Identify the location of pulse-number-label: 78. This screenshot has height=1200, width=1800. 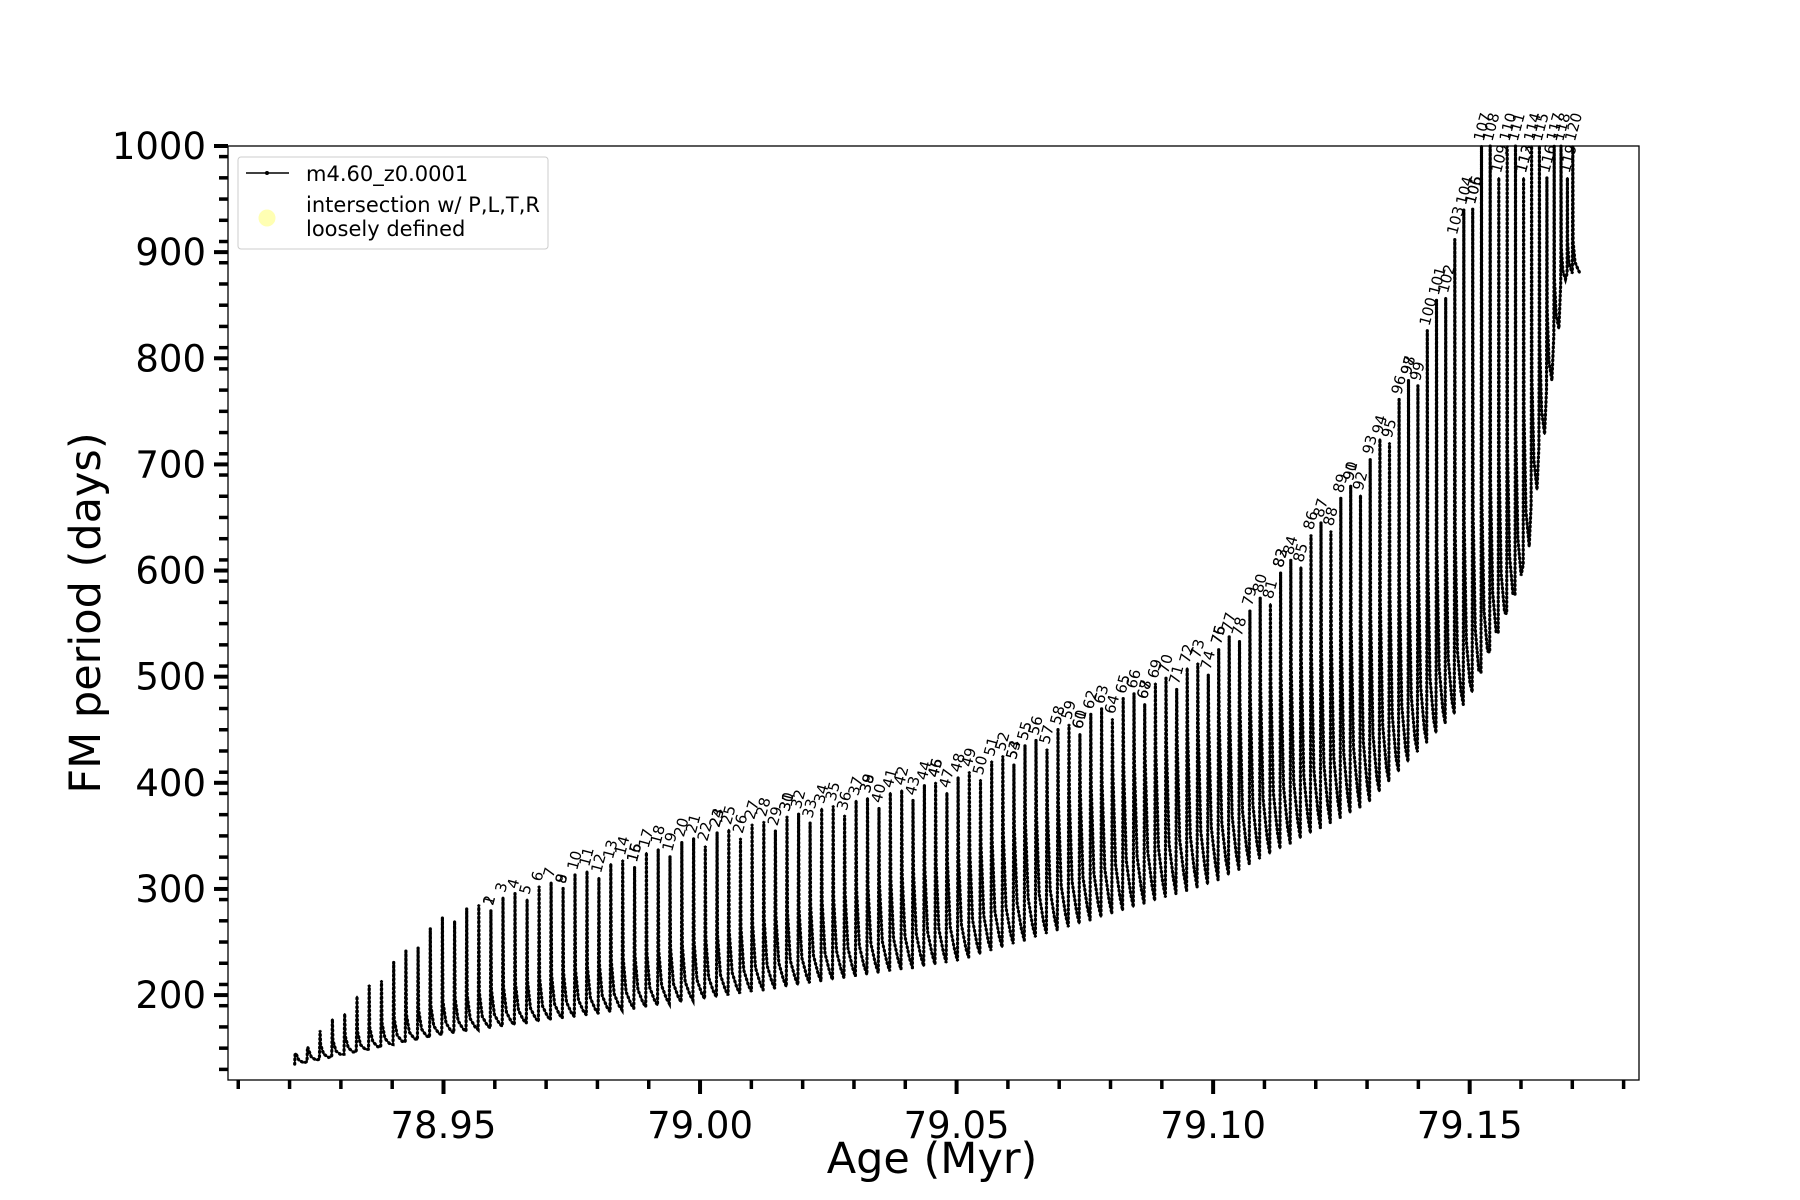
(1239, 626).